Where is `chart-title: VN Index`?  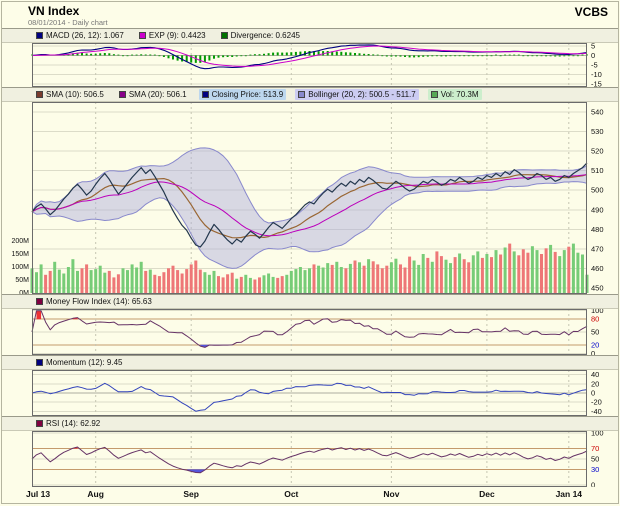
chart-title: VN Index is located at coordinates (54, 11).